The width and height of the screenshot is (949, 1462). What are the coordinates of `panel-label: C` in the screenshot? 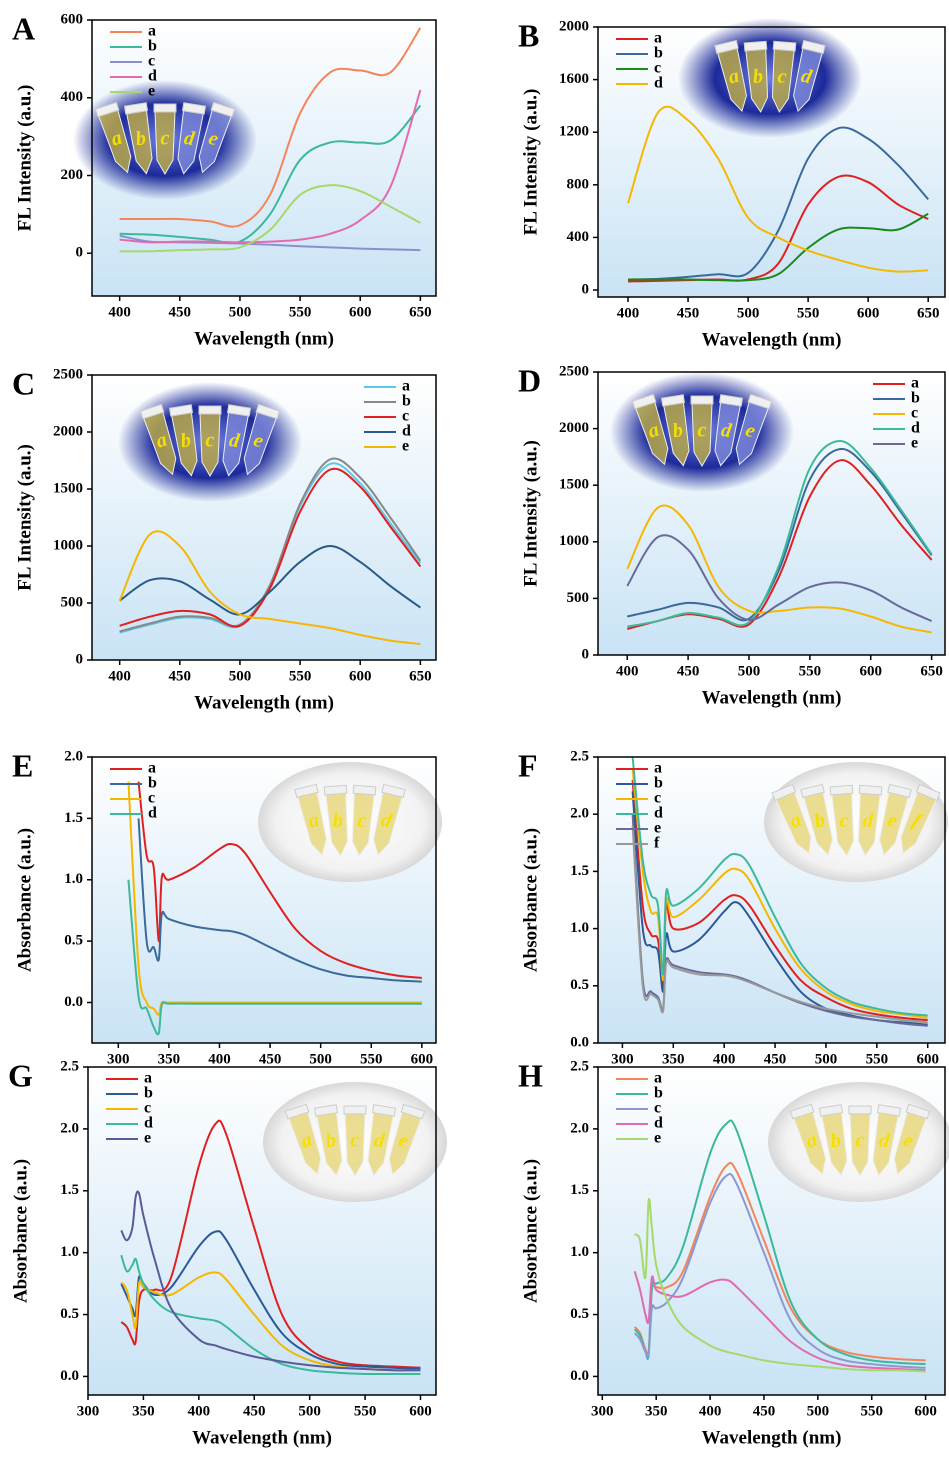 It's located at (23, 383).